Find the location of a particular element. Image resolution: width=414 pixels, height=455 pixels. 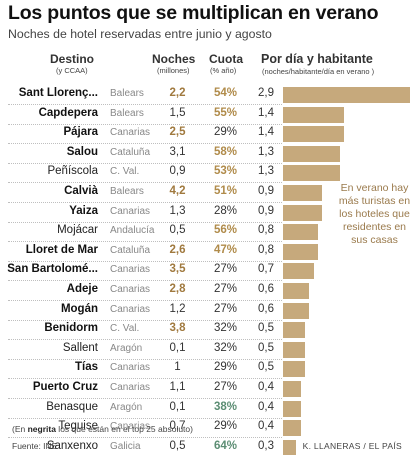

table-row: Peñíscola C. Val. 0,9 53% 1,3 is located at coordinates (207, 173).